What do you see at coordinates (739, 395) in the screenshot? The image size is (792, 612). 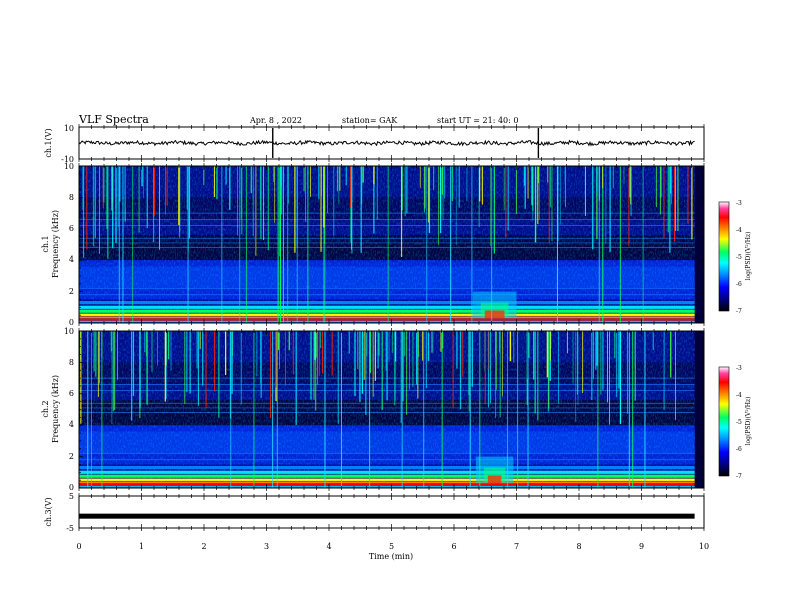 I see `ch2-cbar-tick-m4: -4` at bounding box center [739, 395].